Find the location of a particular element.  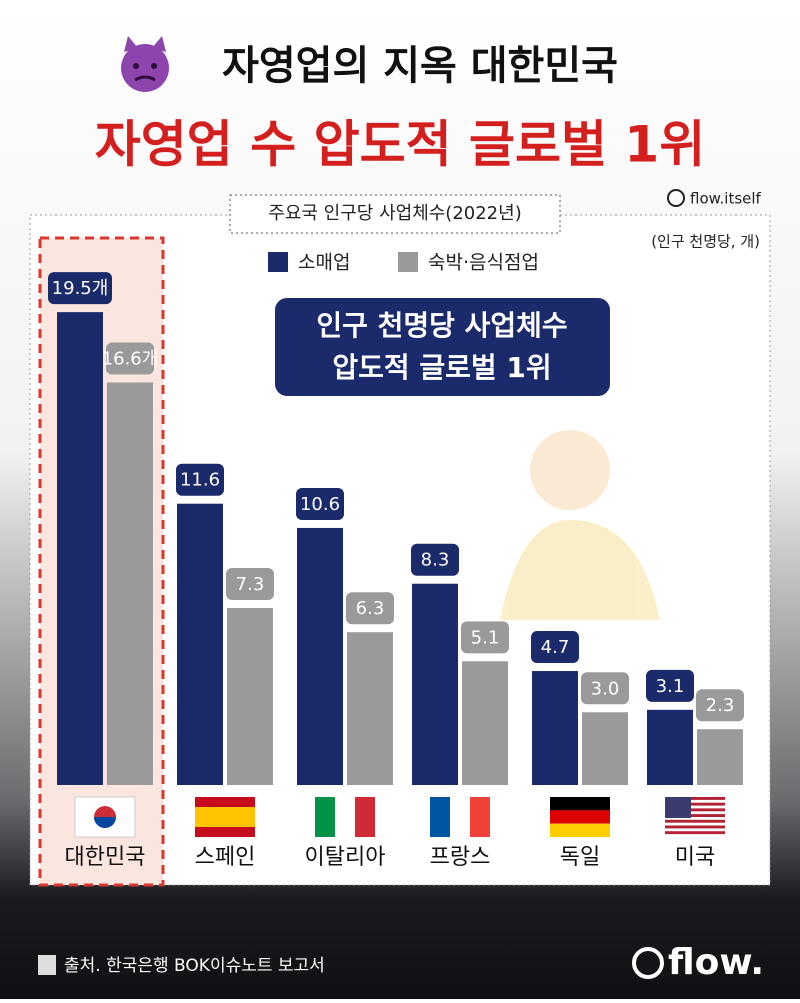

value-label: 7.3 is located at coordinates (250, 584).